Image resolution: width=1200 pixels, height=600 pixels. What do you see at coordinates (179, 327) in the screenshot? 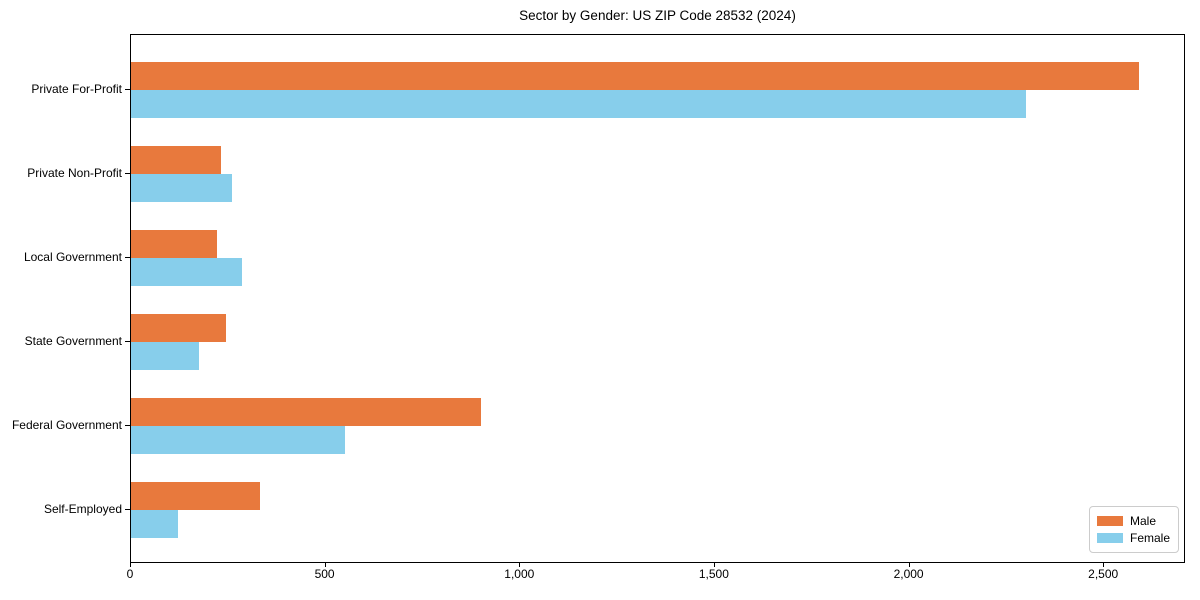
I see `bar-male-state-government` at bounding box center [179, 327].